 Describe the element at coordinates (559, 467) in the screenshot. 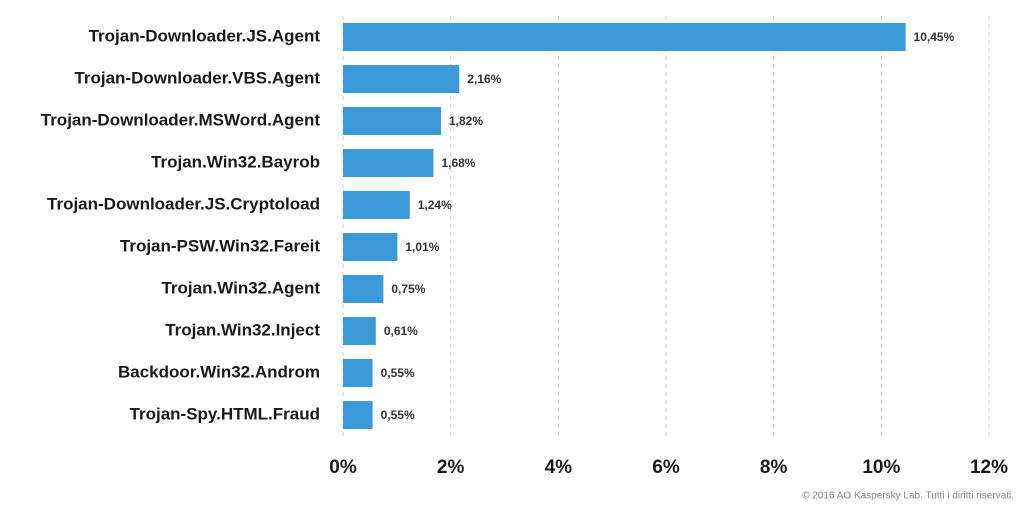

I see `x-tick-label: 4%` at that location.